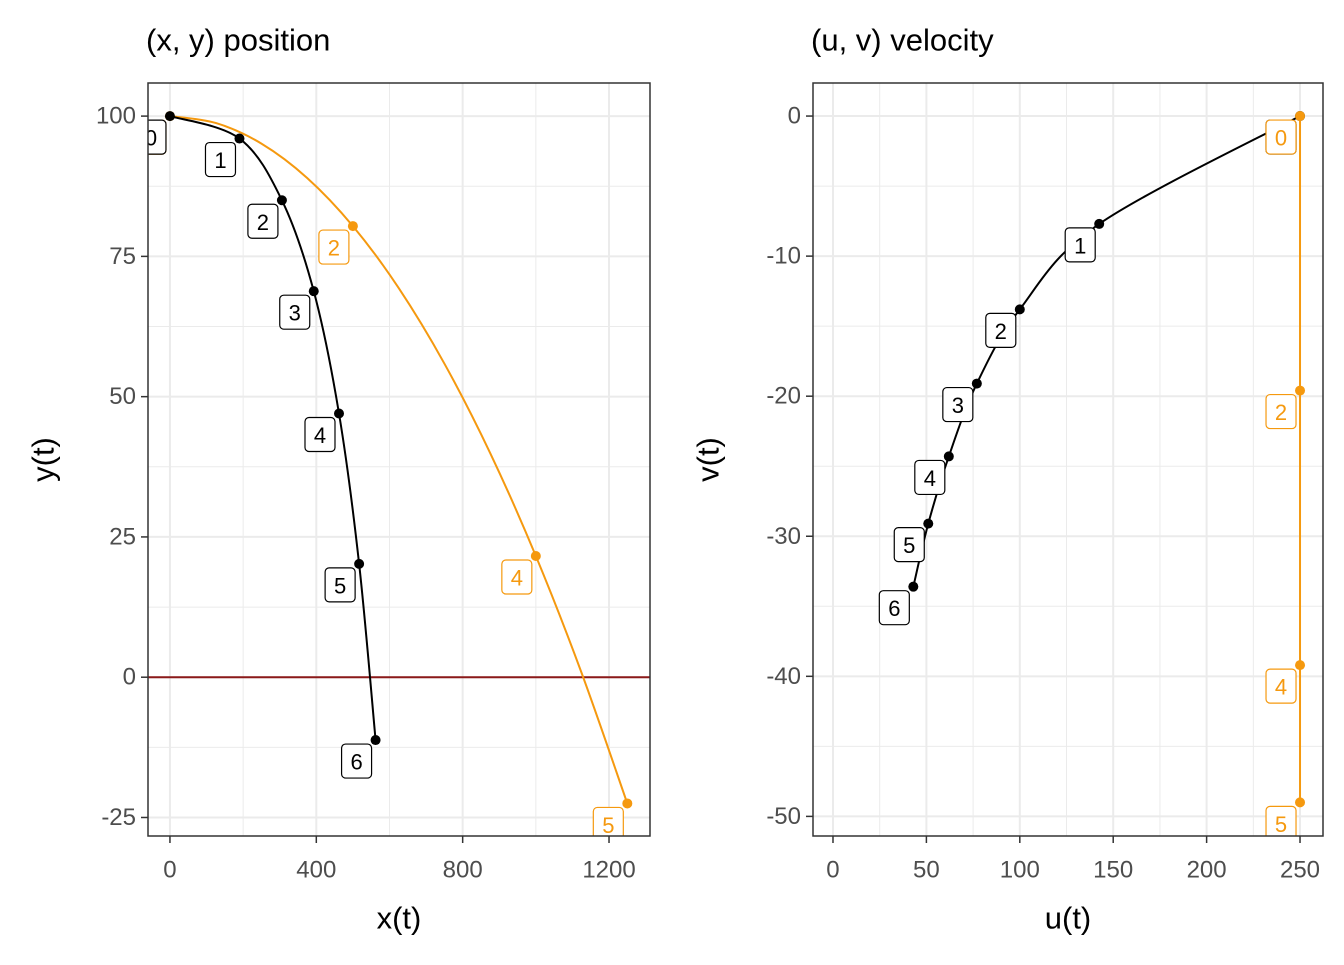 This screenshot has height=965, width=1344. What do you see at coordinates (463, 870) in the screenshot?
I see `x-tick-label: 800` at bounding box center [463, 870].